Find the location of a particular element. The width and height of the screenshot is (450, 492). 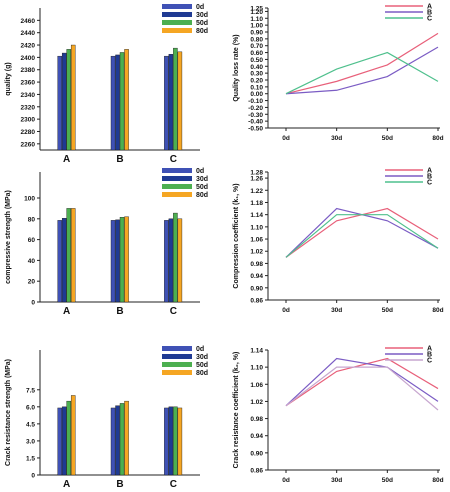

y-tick-label: 7.5 is located at coordinates (30, 390).